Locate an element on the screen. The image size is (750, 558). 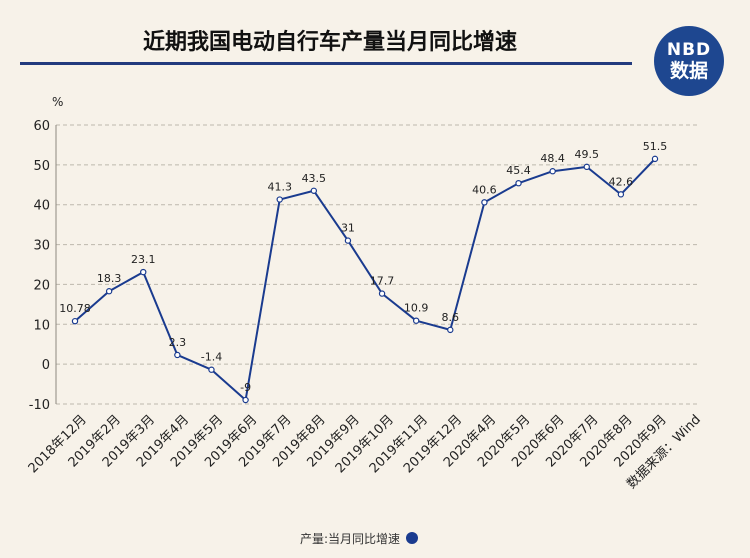
data-label: 10.9 is located at coordinates (416, 308).